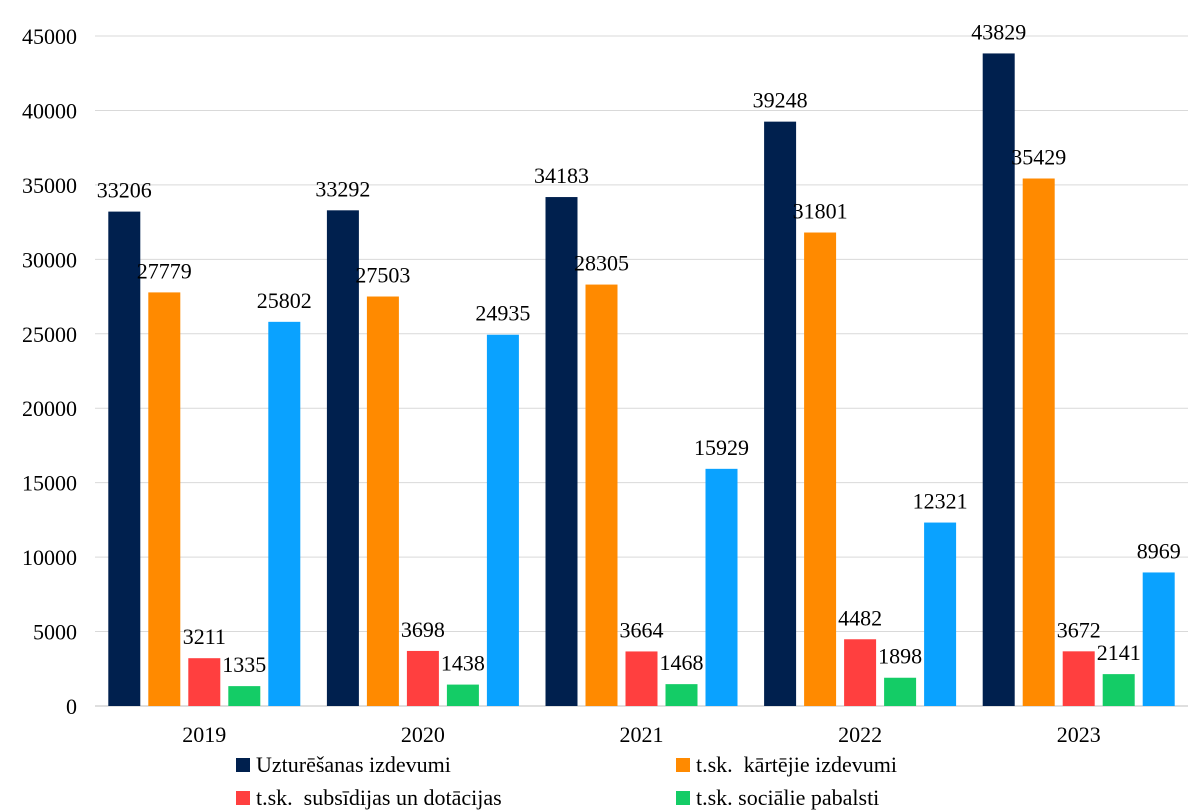 This screenshot has height=811, width=1198. What do you see at coordinates (860, 734) in the screenshot?
I see `x-tick-label: 2022` at bounding box center [860, 734].